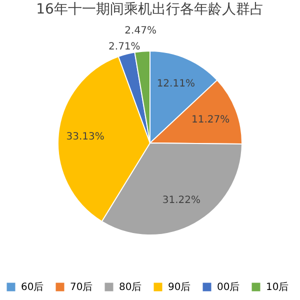 The image size is (300, 300). What do you see at coordinates (181, 200) in the screenshot?
I see `data-label: 31.22%` at bounding box center [181, 200].